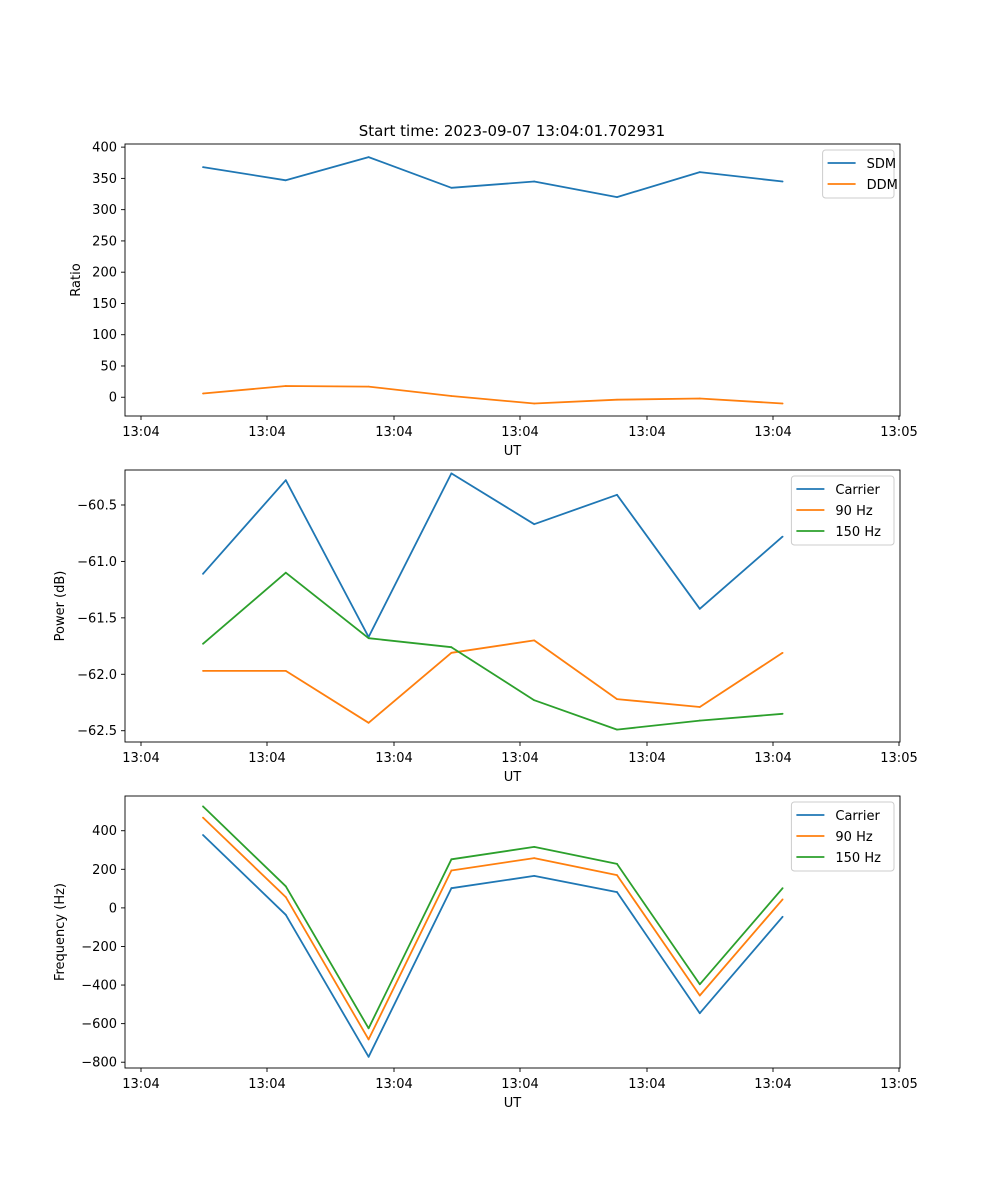  What do you see at coordinates (104, 210) in the screenshot?
I see `y-tick-label: 300` at bounding box center [104, 210].